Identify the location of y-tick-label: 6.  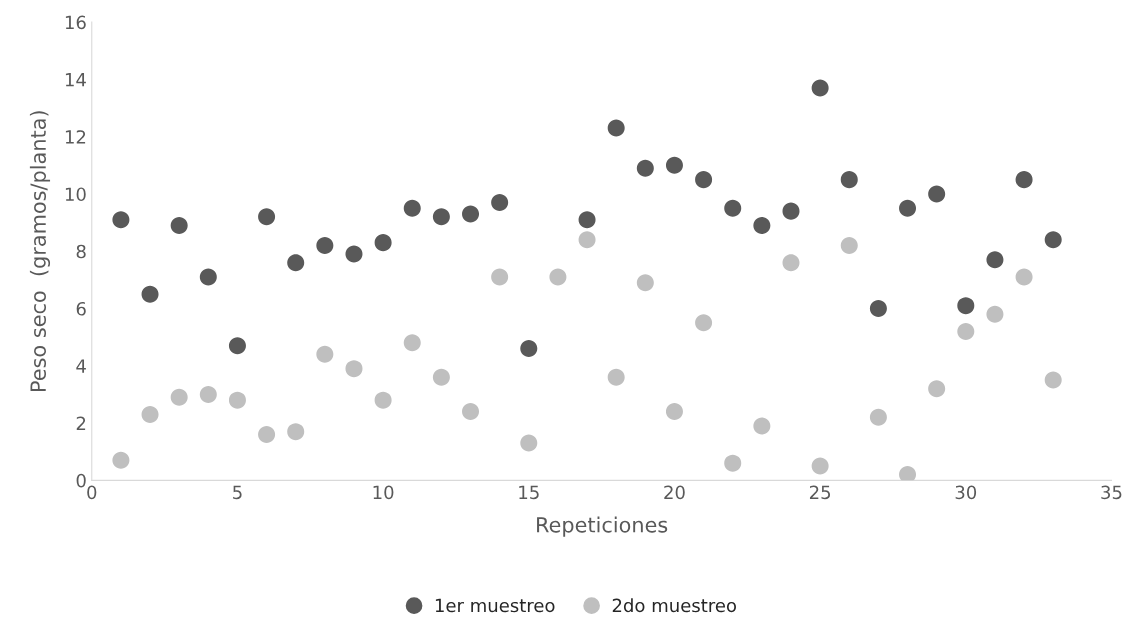
(81, 308).